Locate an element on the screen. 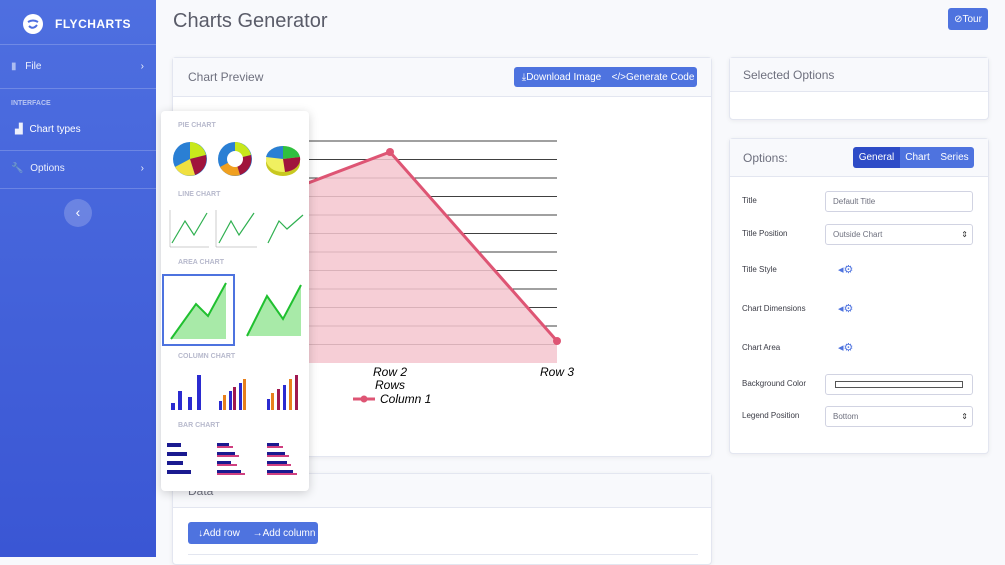 This screenshot has width=1005, height=565. tab-series: Series is located at coordinates (954, 157).